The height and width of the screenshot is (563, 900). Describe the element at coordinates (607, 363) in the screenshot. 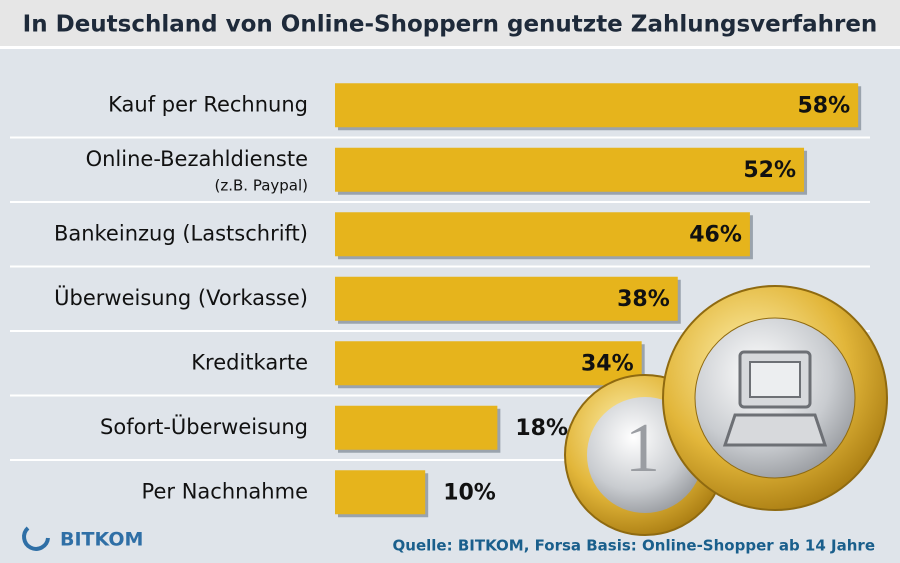

I see `value-label: 34%` at that location.